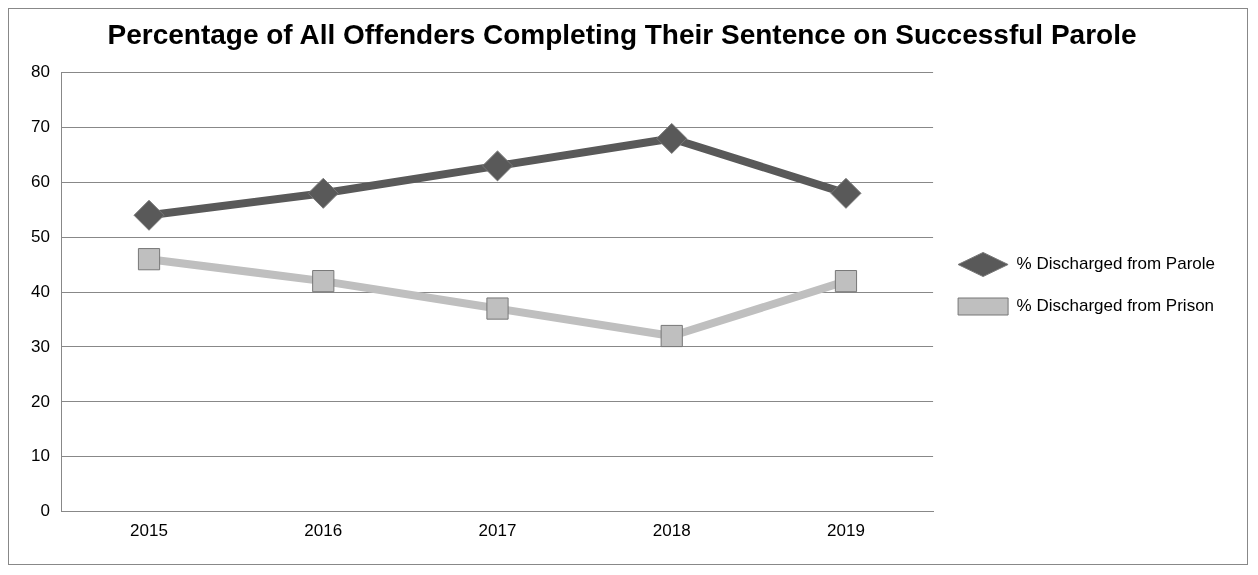 The width and height of the screenshot is (1258, 575). What do you see at coordinates (40, 236) in the screenshot?
I see `y-tick-label: 50` at bounding box center [40, 236].